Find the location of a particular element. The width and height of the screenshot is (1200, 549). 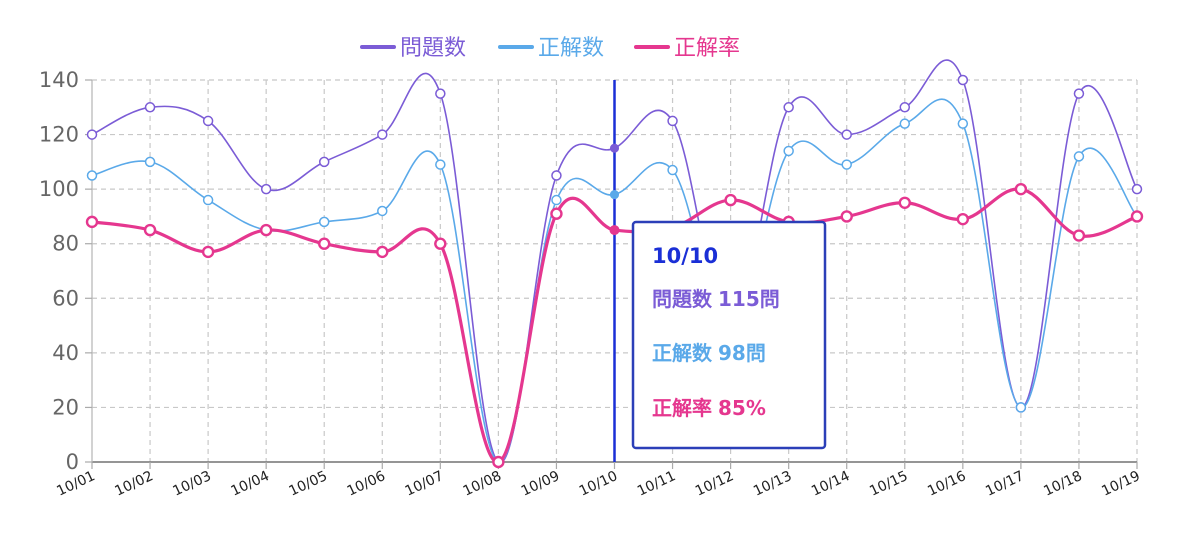

y-tick-label: 120 is located at coordinates (59, 135).